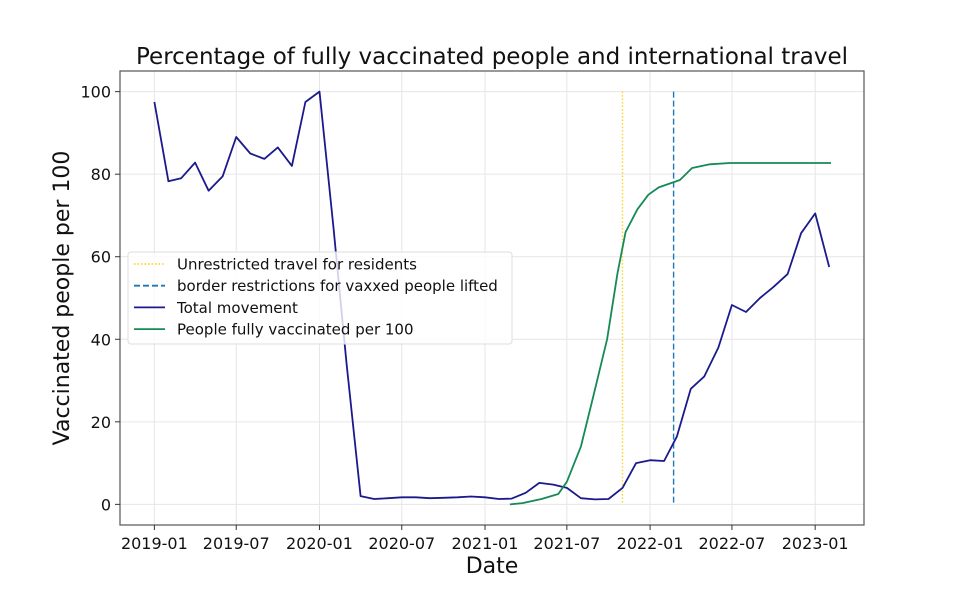  What do you see at coordinates (566, 543) in the screenshot?
I see `x-tick-label: 2021-07` at bounding box center [566, 543].